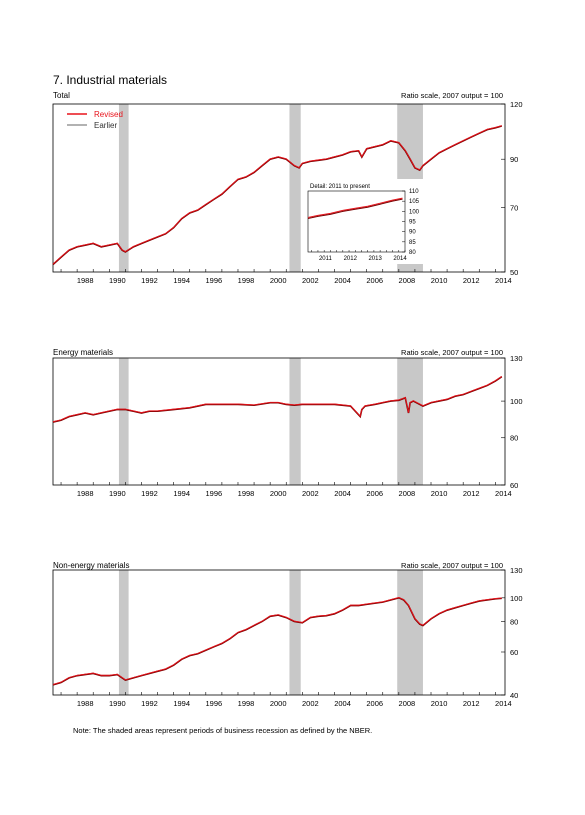 This screenshot has width=585, height=815. What do you see at coordinates (516, 104) in the screenshot?
I see `y-tick-label: 120` at bounding box center [516, 104].